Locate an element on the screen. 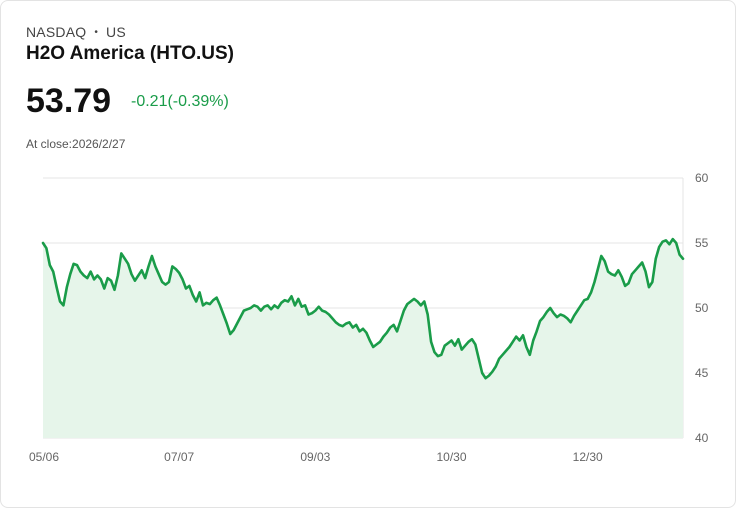 Image resolution: width=736 pixels, height=508 pixels. company-title: H2O America (HTO.US) is located at coordinates (130, 53).